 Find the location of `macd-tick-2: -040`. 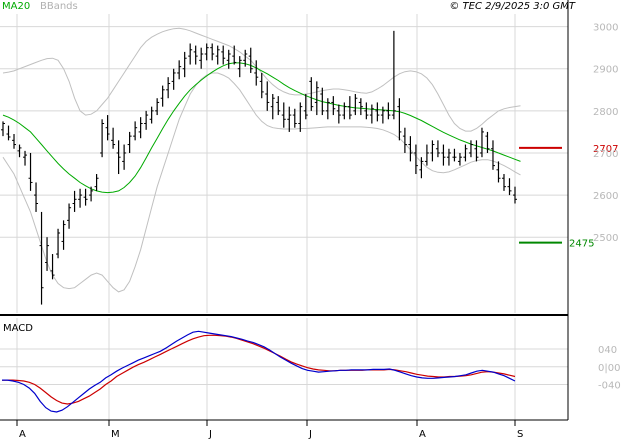

macd-tick-2: -040 is located at coordinates (609, 386).